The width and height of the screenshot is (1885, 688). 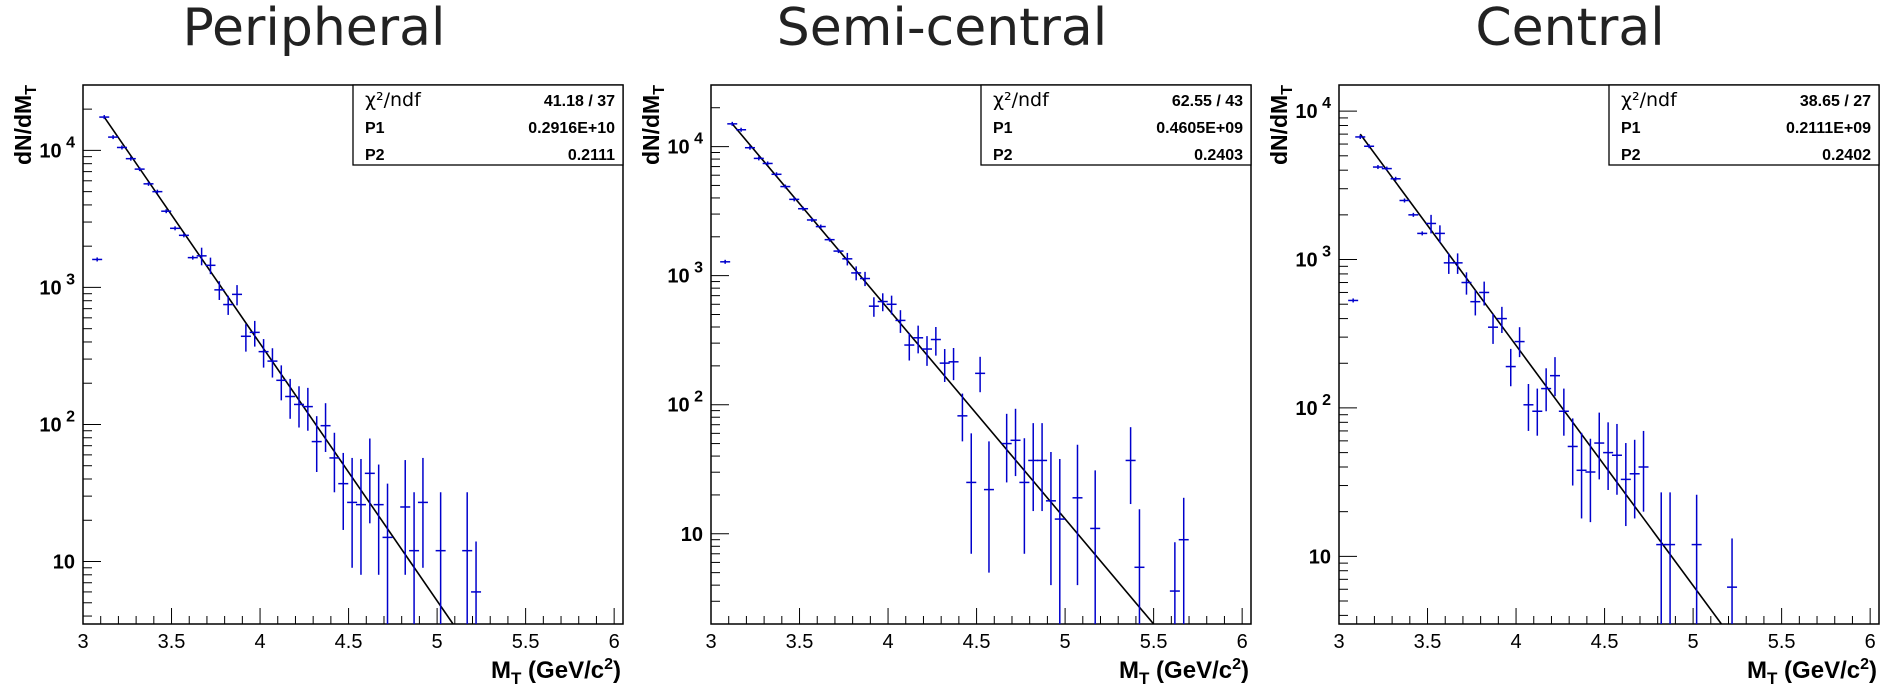 I want to click on stats-value: 0.2402, so click(x=1846, y=155).